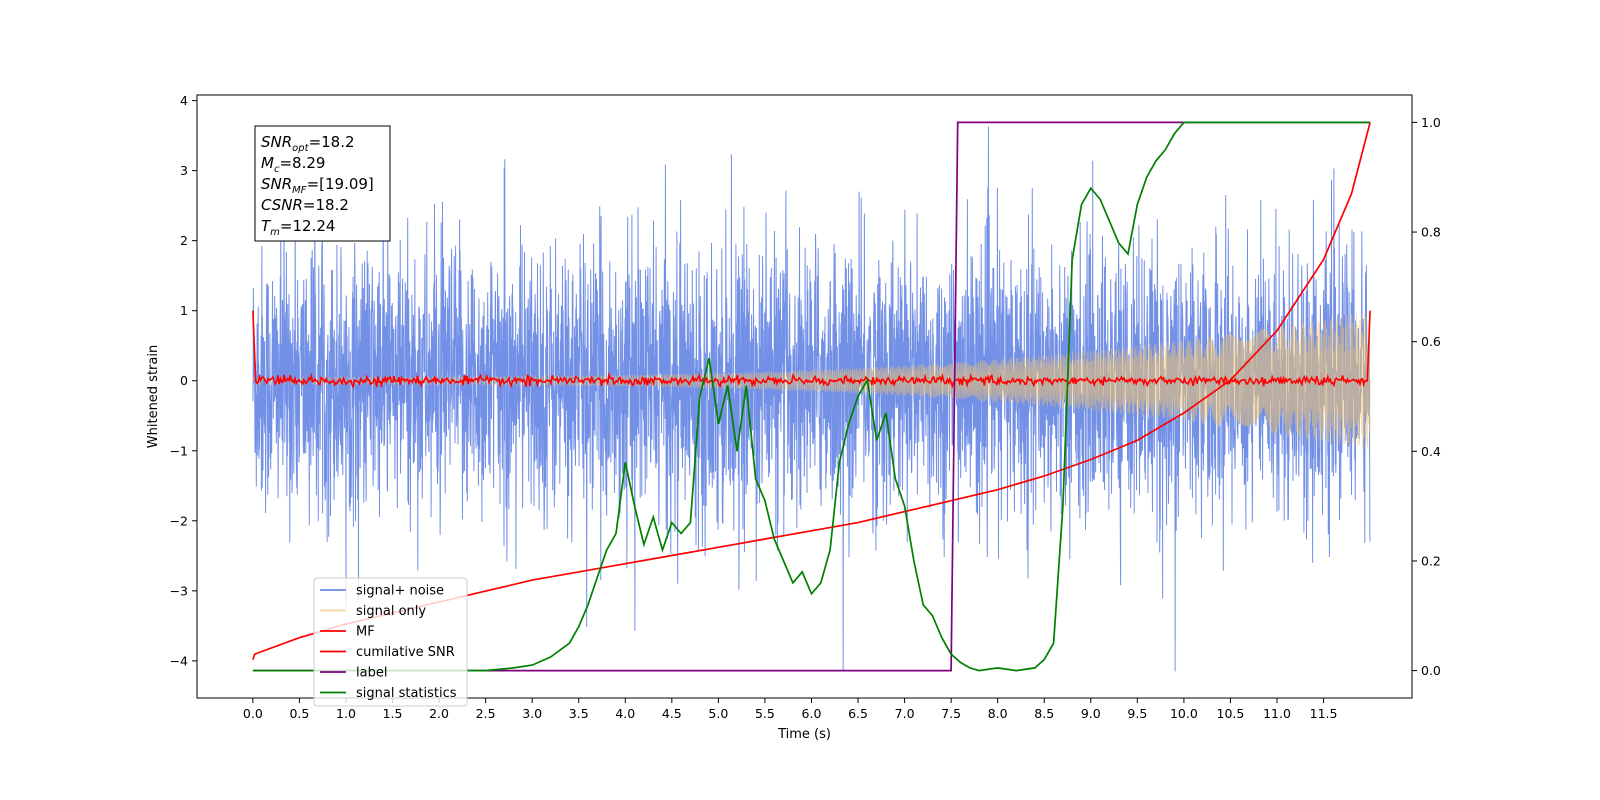 The height and width of the screenshot is (800, 1600). I want to click on x-axis-label: Time (s), so click(804, 734).